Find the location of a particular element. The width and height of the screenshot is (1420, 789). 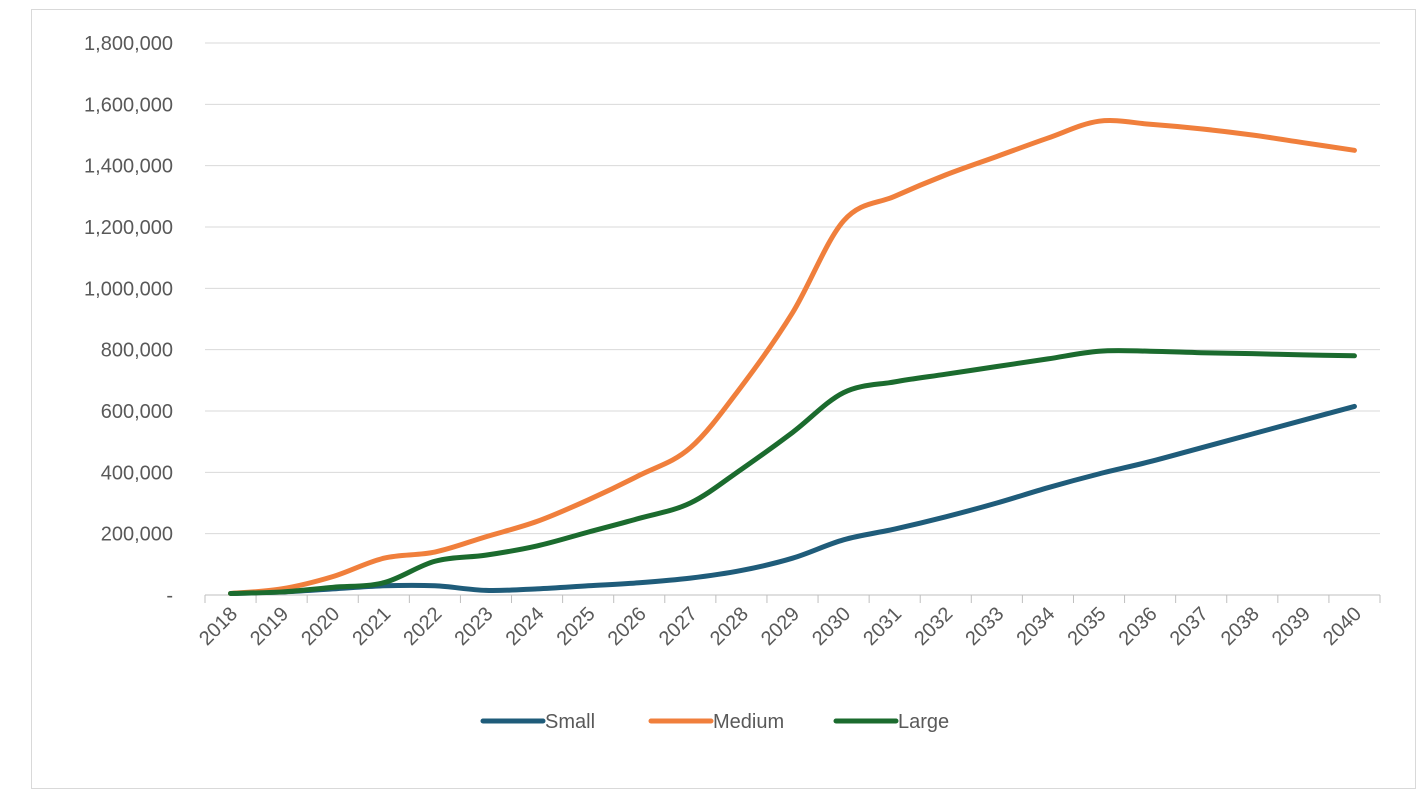

y-tick-label: - is located at coordinates (169, 596).